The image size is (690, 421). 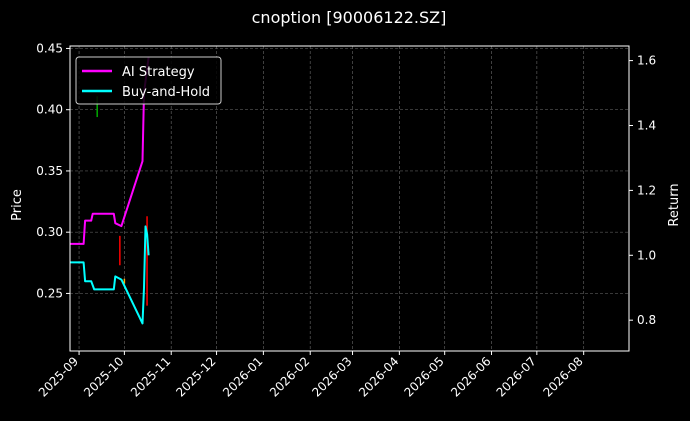 I want to click on y2-tick-label: 1.2, so click(x=646, y=190).